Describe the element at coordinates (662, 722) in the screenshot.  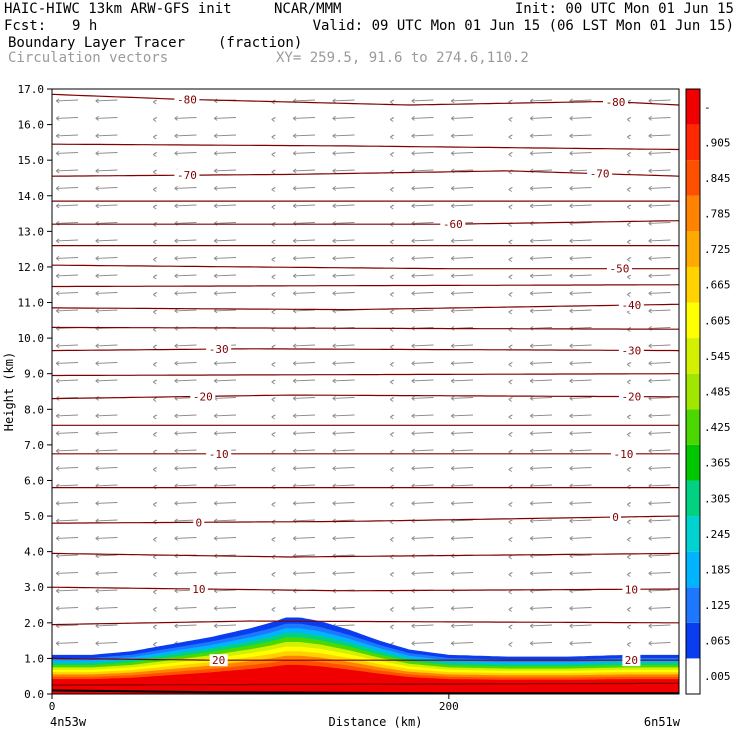
I see `x-right-endpoint-label: 6n51w` at that location.